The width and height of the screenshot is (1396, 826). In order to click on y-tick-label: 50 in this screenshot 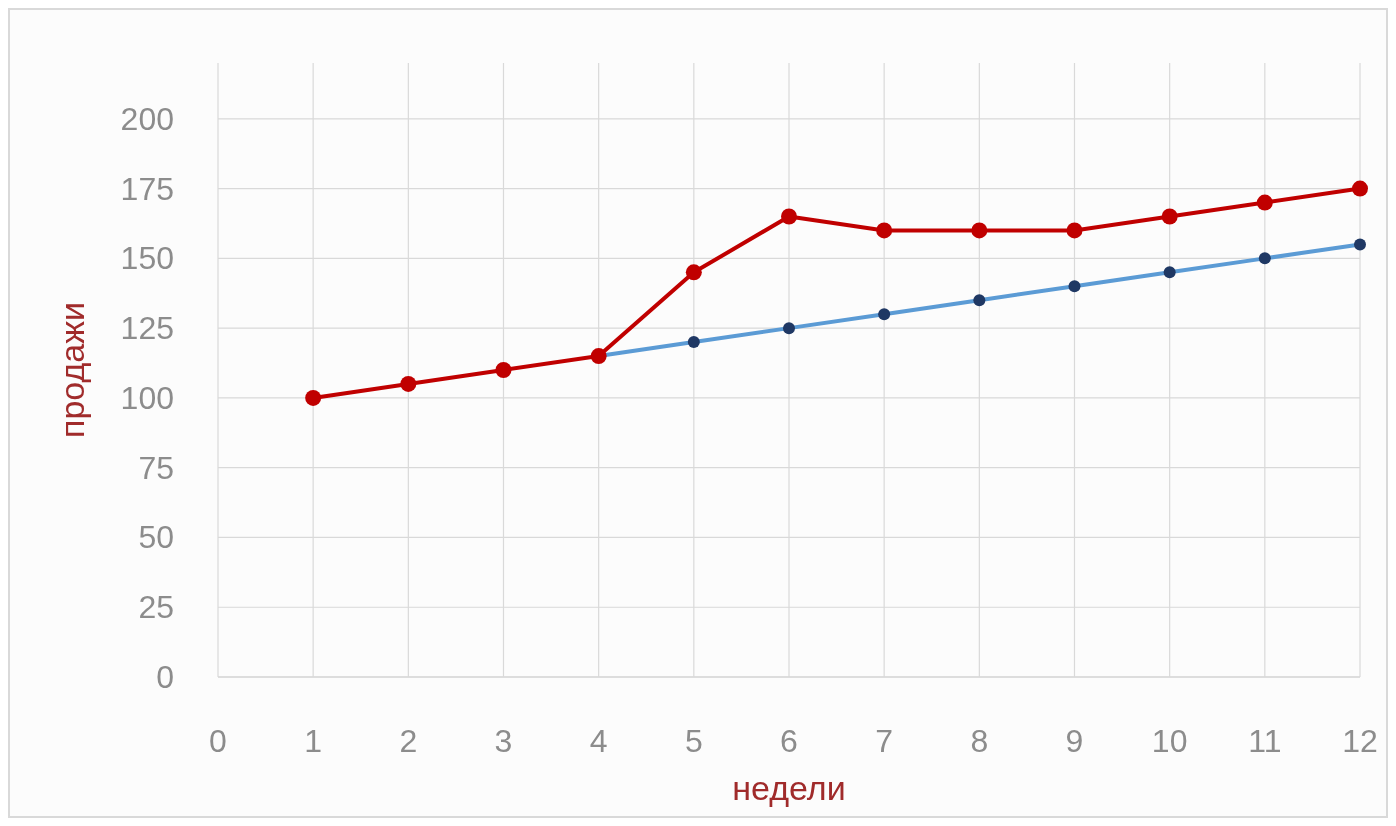, I will do `click(156, 537)`.